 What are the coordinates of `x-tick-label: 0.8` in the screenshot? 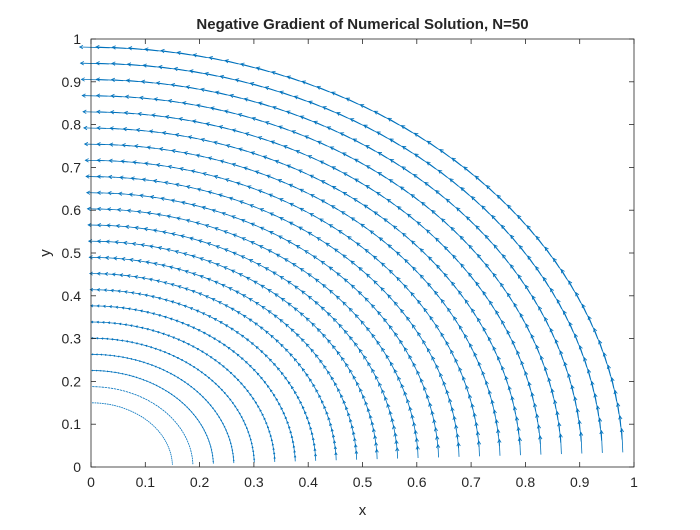 It's located at (526, 482).